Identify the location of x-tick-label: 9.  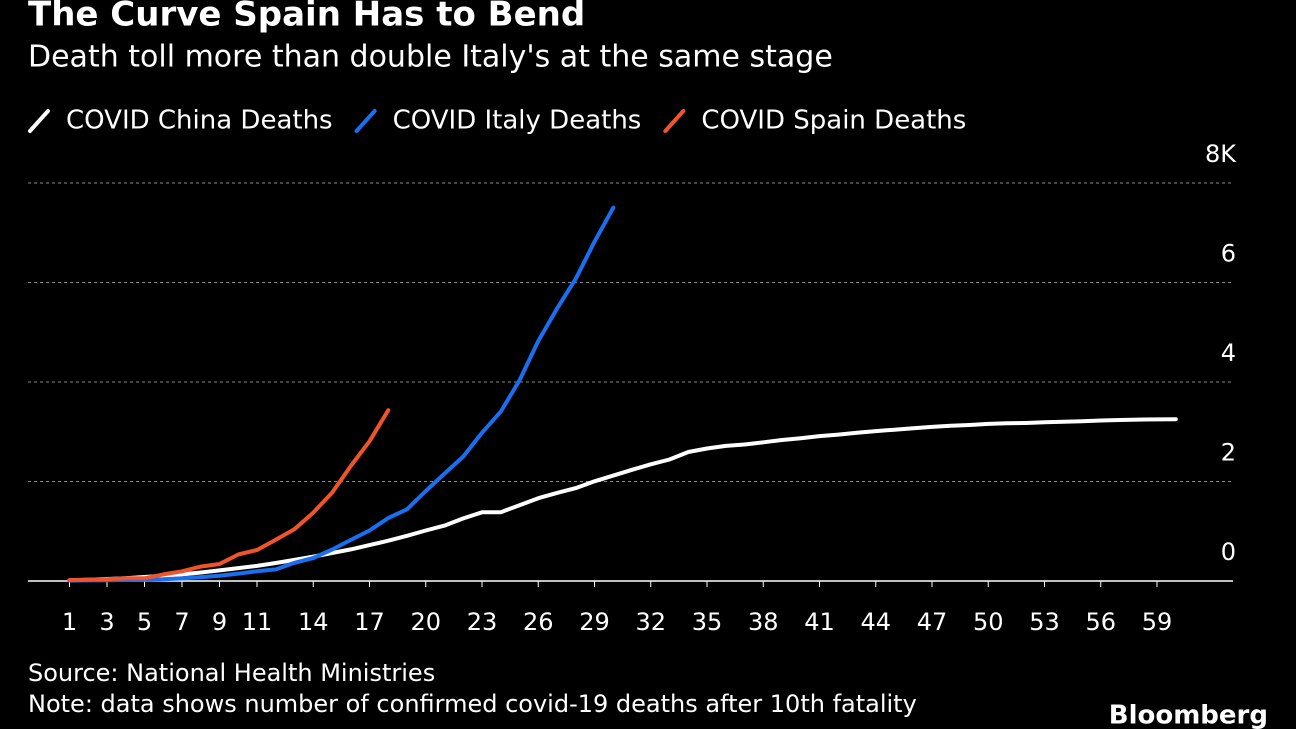
(219, 622).